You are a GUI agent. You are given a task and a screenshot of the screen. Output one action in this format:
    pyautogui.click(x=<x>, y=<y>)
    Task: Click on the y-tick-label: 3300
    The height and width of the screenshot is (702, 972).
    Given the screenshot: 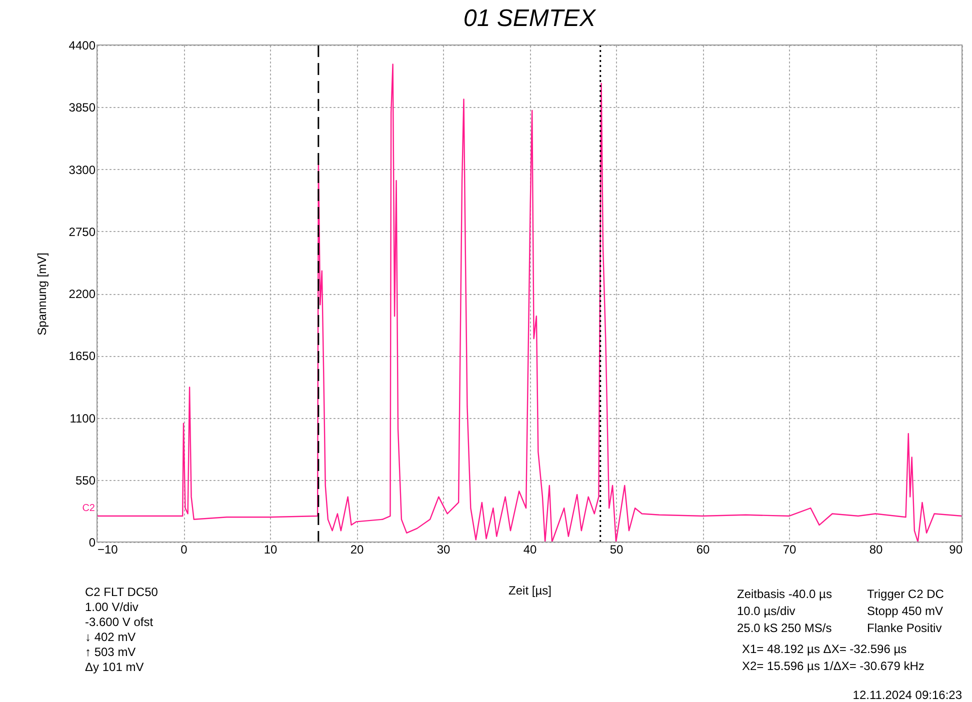 What is the action you would take?
    pyautogui.click(x=82, y=169)
    